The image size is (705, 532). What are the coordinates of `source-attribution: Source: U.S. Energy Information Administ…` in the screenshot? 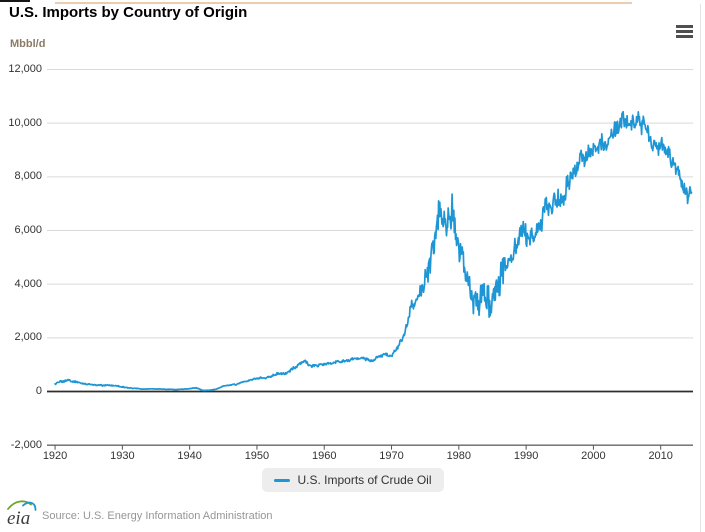 It's located at (157, 516).